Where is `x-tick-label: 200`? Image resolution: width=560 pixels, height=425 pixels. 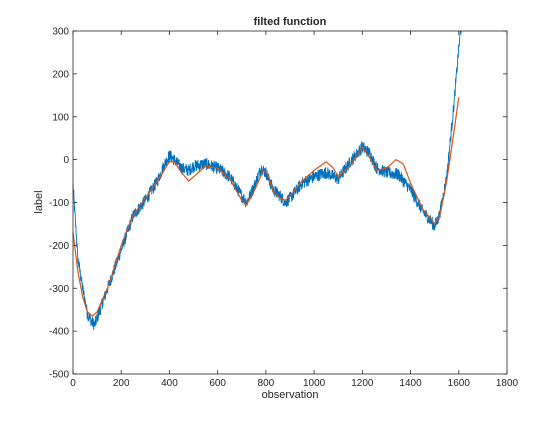 x-tick-label: 200 is located at coordinates (121, 383).